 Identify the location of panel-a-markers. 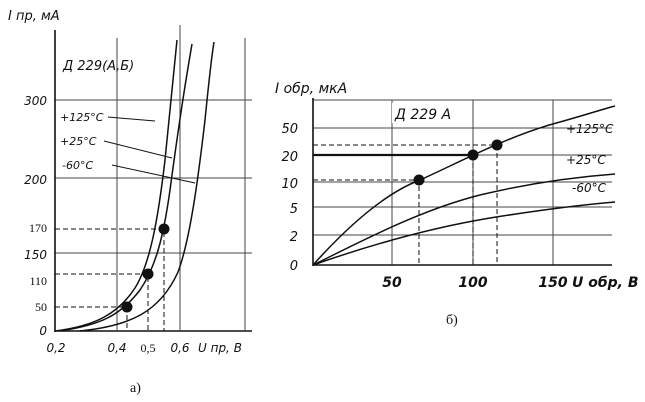
(145, 268).